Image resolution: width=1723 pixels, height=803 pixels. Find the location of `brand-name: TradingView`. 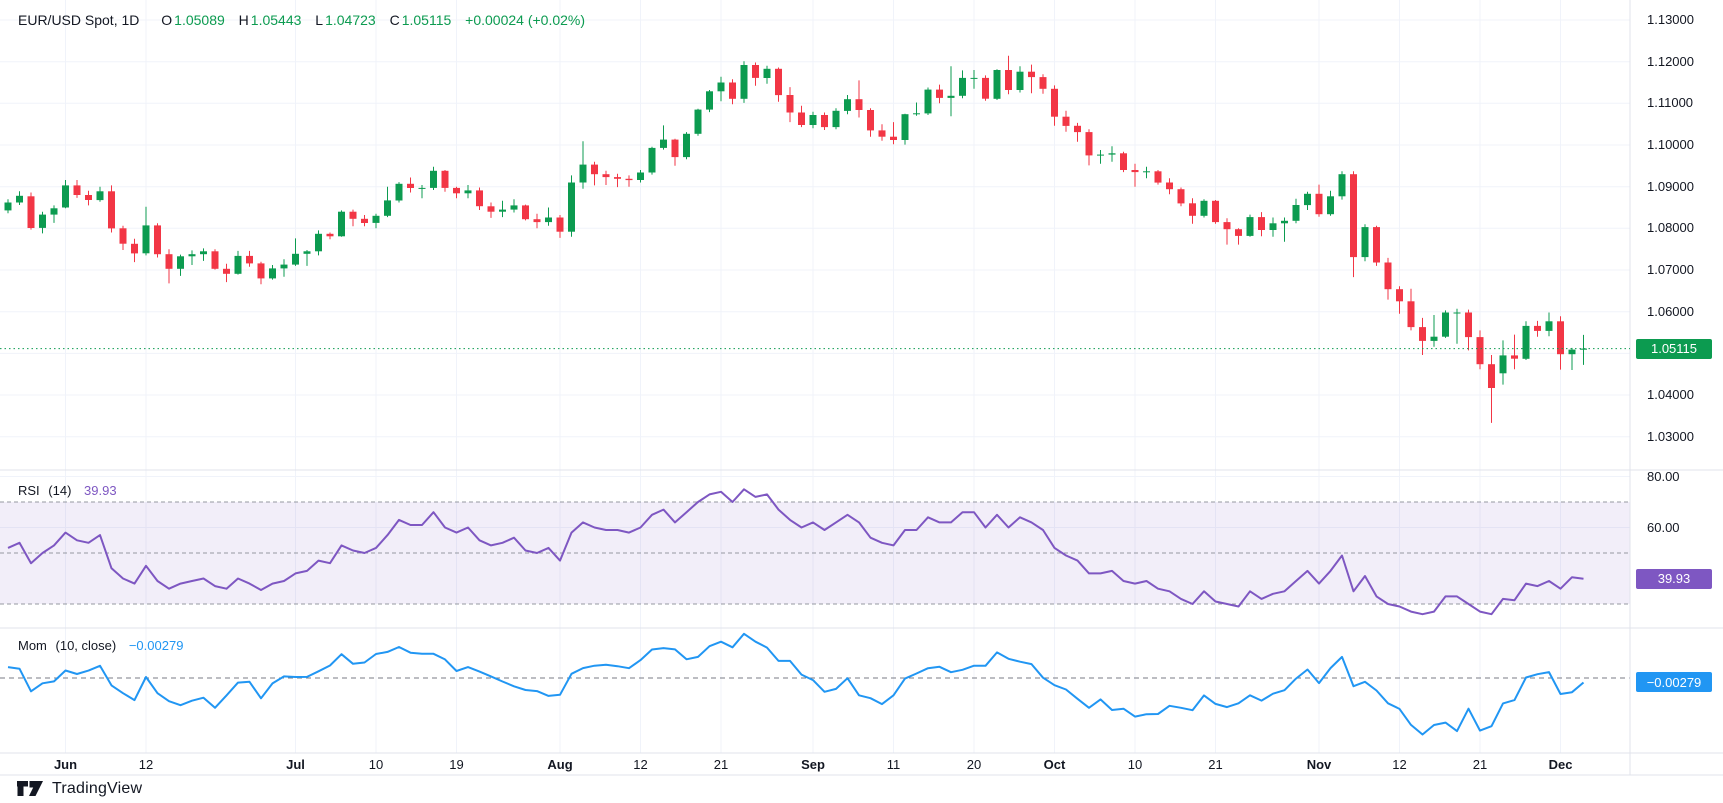

brand-name: TradingView is located at coordinates (97, 788).